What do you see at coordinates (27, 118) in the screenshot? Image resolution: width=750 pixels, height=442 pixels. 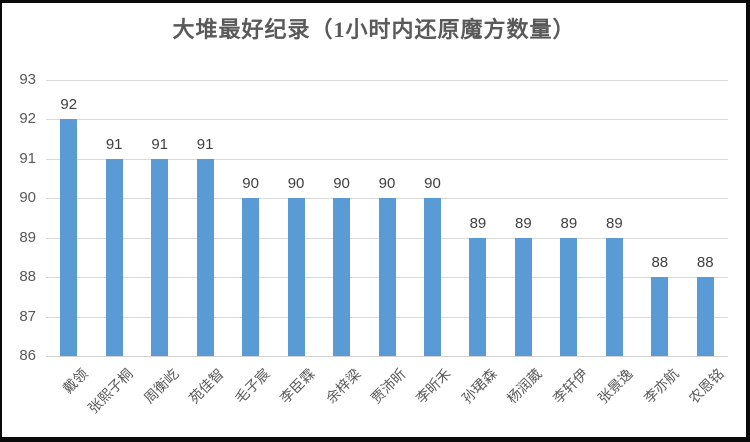 I see `y-axis-tick-label: 92` at bounding box center [27, 118].